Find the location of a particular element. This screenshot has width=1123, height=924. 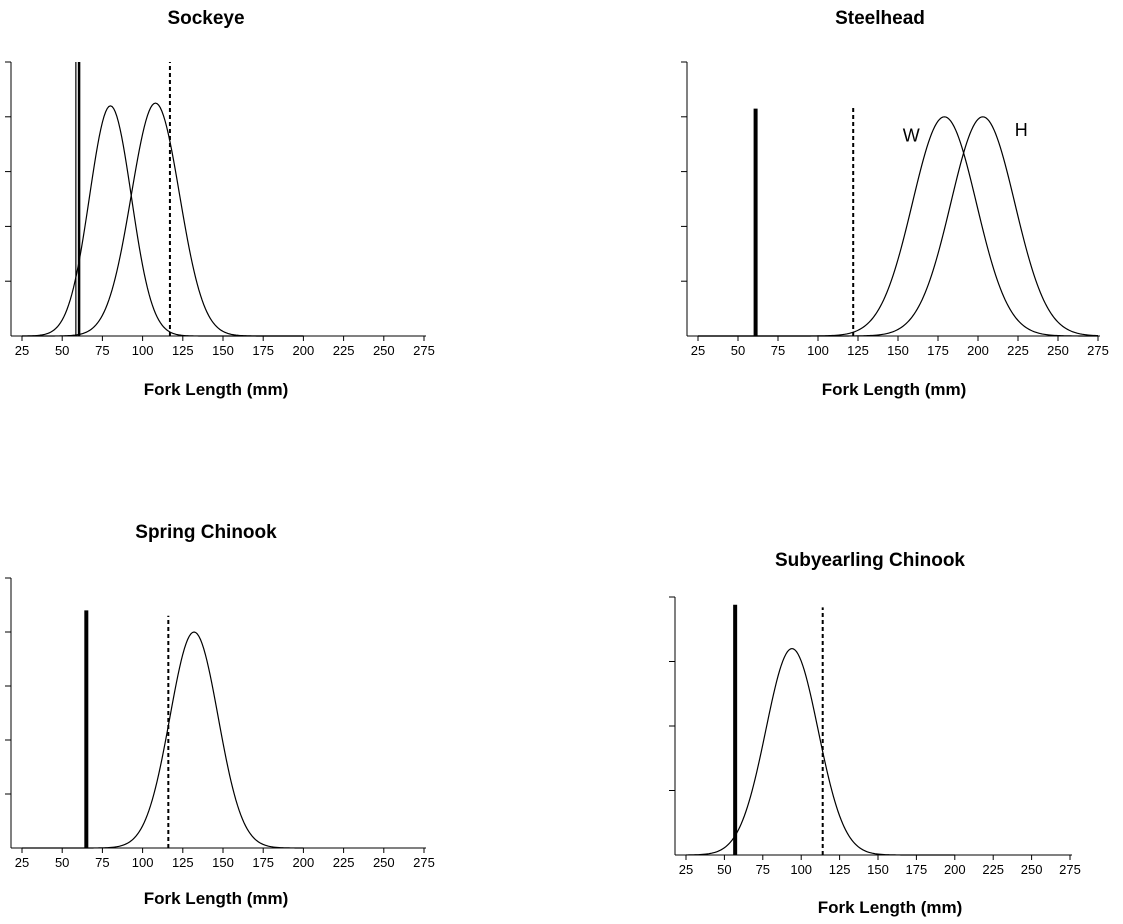

chart-title: Spring Chinook is located at coordinates (206, 532).